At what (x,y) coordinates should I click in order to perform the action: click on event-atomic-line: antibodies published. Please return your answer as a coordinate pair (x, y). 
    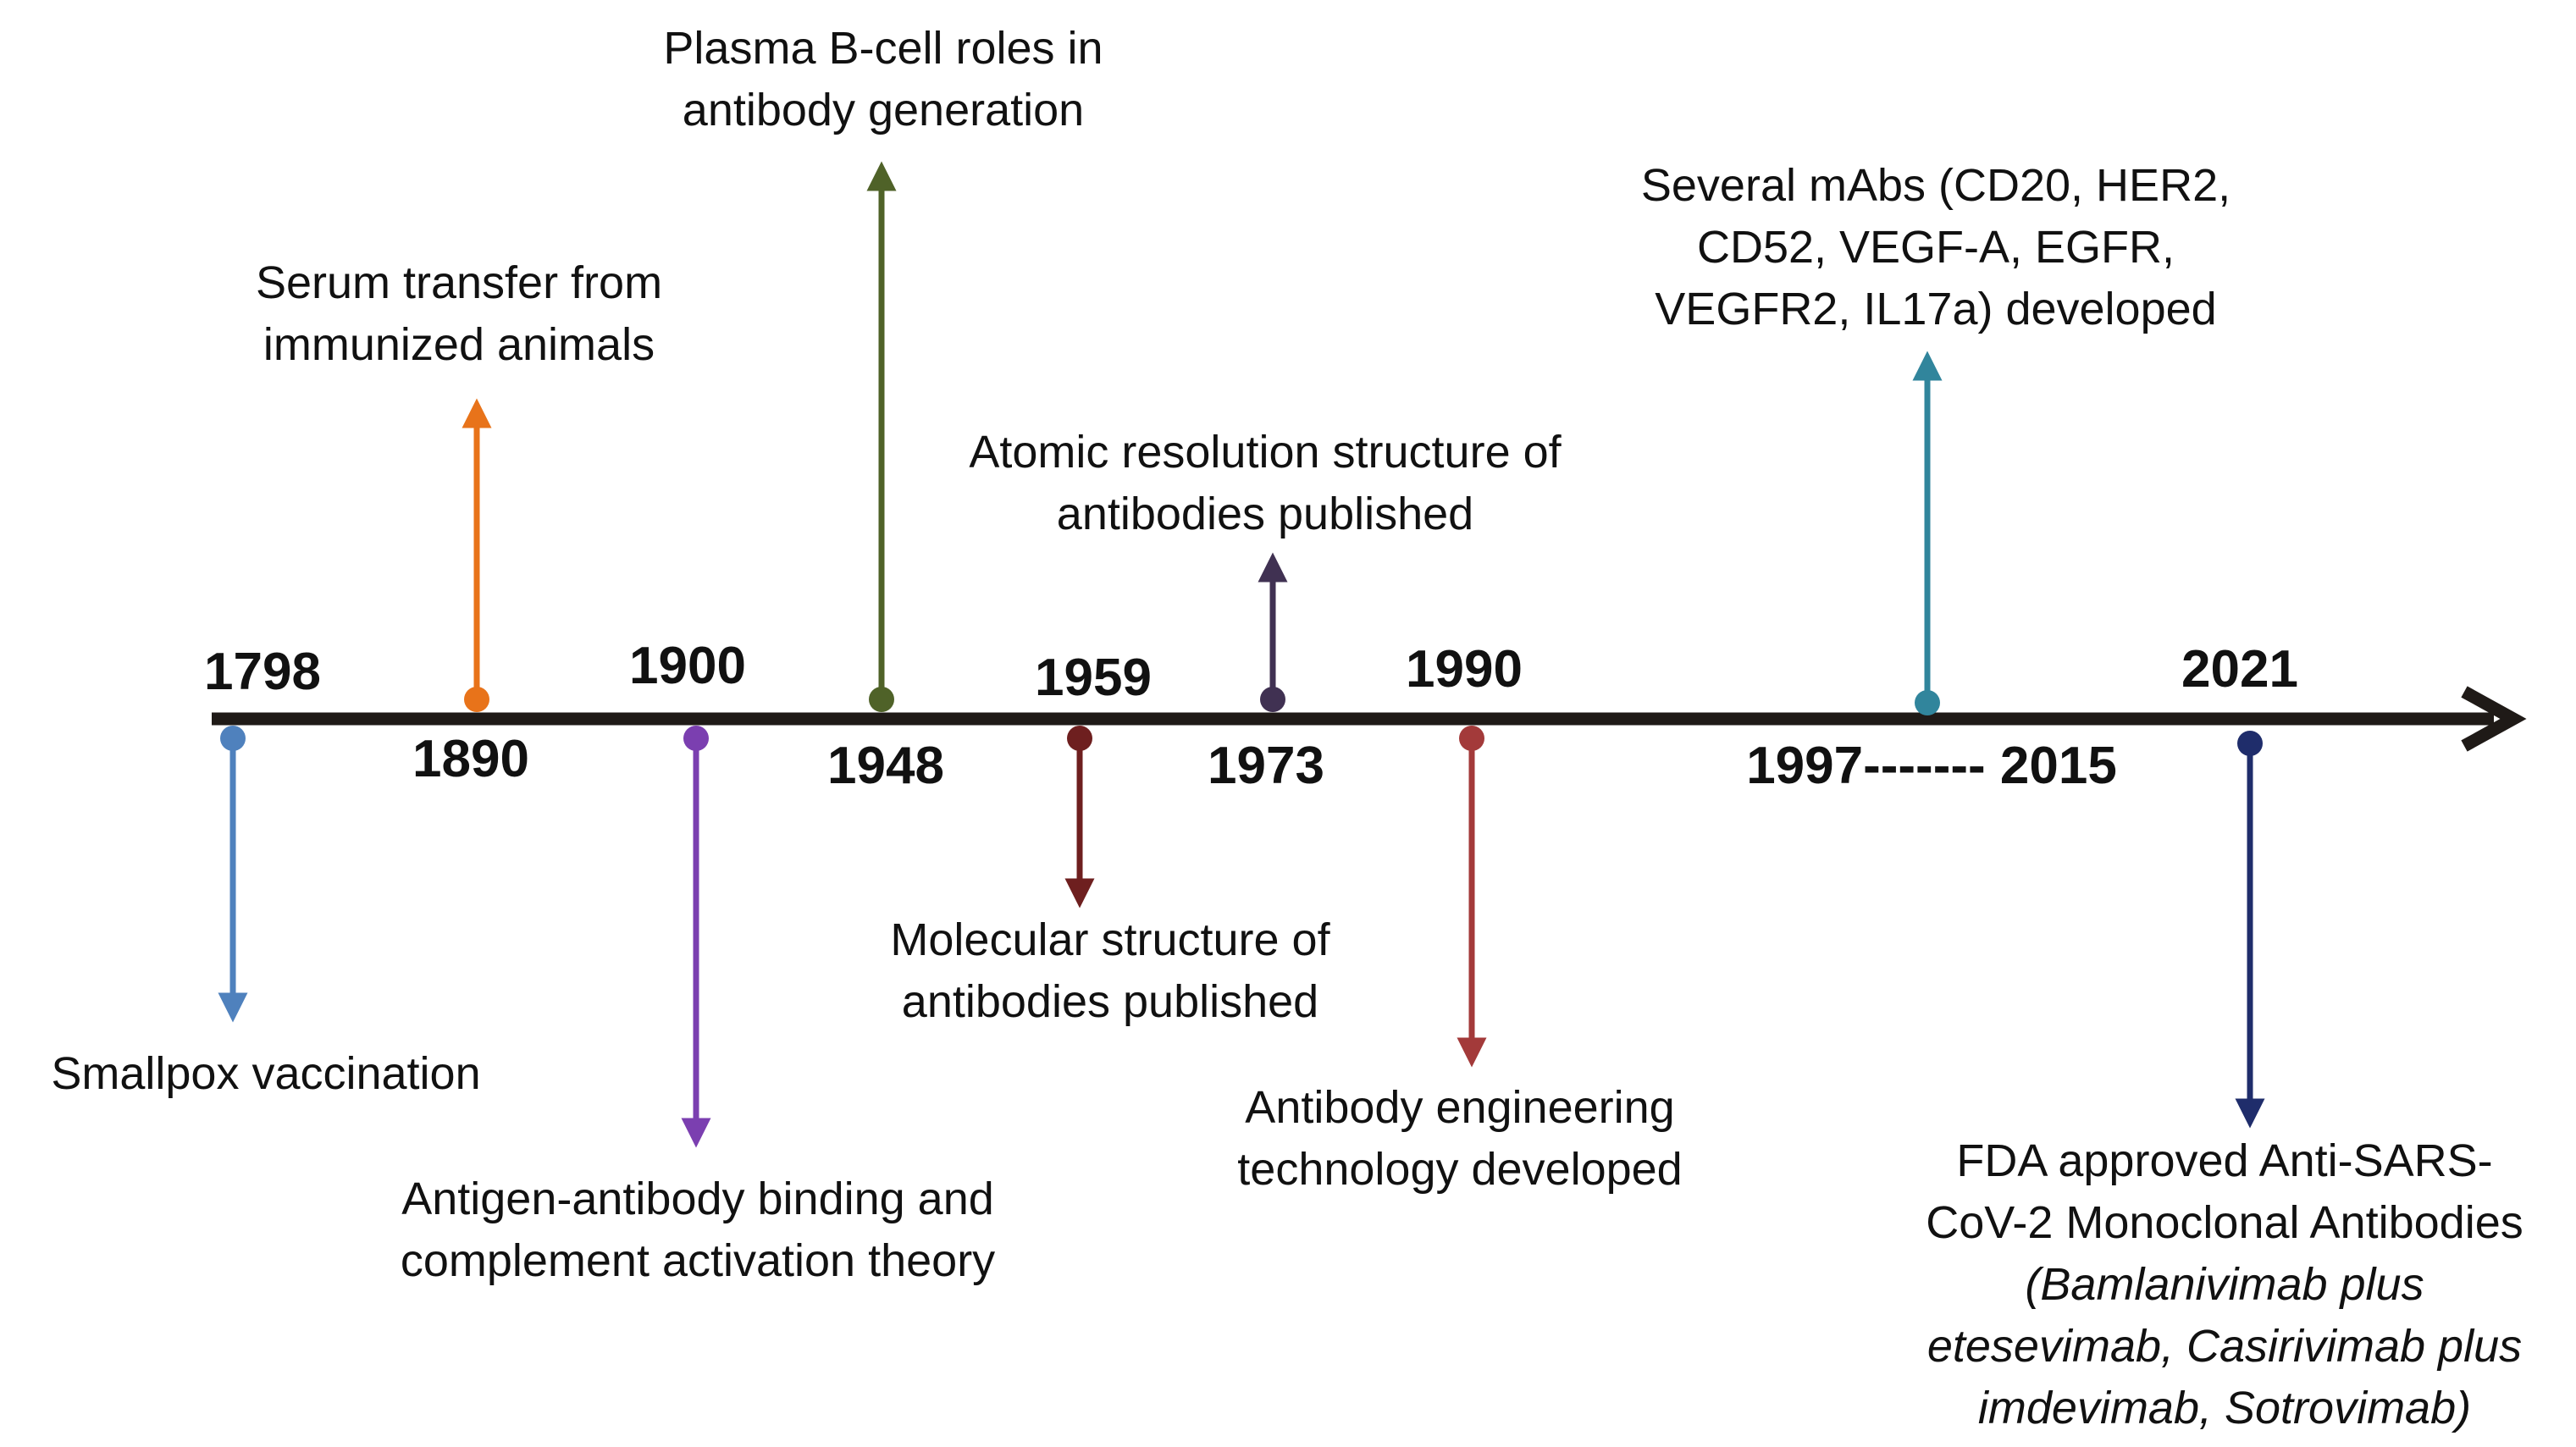
    Looking at the image, I should click on (1265, 514).